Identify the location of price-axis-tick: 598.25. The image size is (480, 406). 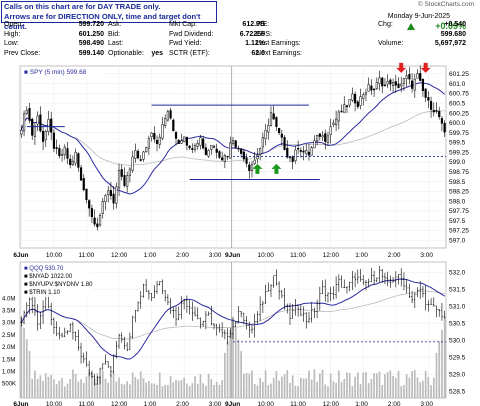
(459, 192).